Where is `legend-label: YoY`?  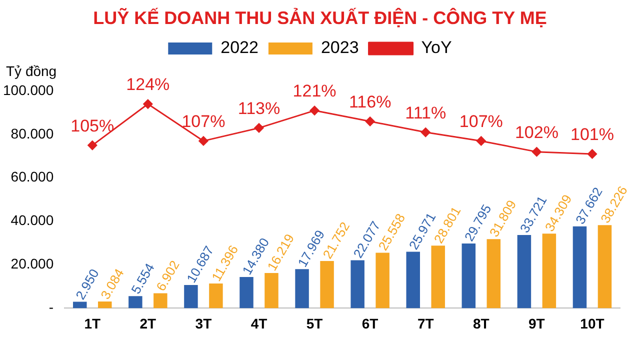 legend-label: YoY is located at coordinates (436, 48).